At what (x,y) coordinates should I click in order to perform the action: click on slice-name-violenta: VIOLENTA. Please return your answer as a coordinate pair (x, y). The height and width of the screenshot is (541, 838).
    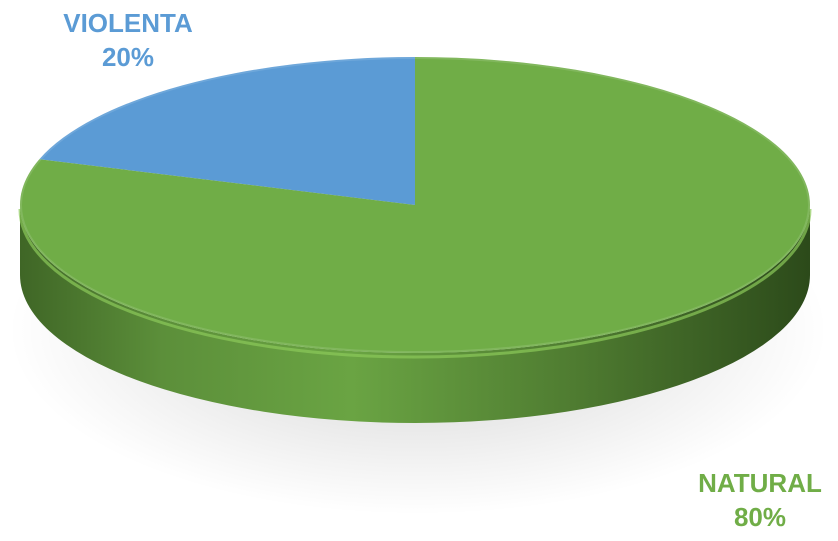
    Looking at the image, I should click on (128, 23).